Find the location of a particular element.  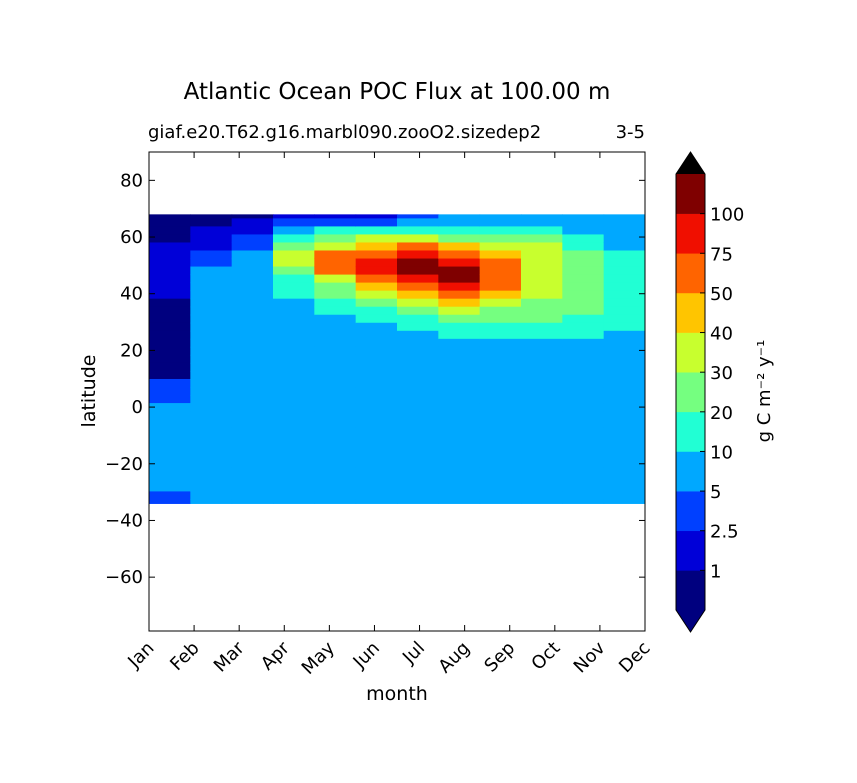

colorbar: 1 2.5 5 10 20 30 40 50 75 100 is located at coordinates (709, 392).